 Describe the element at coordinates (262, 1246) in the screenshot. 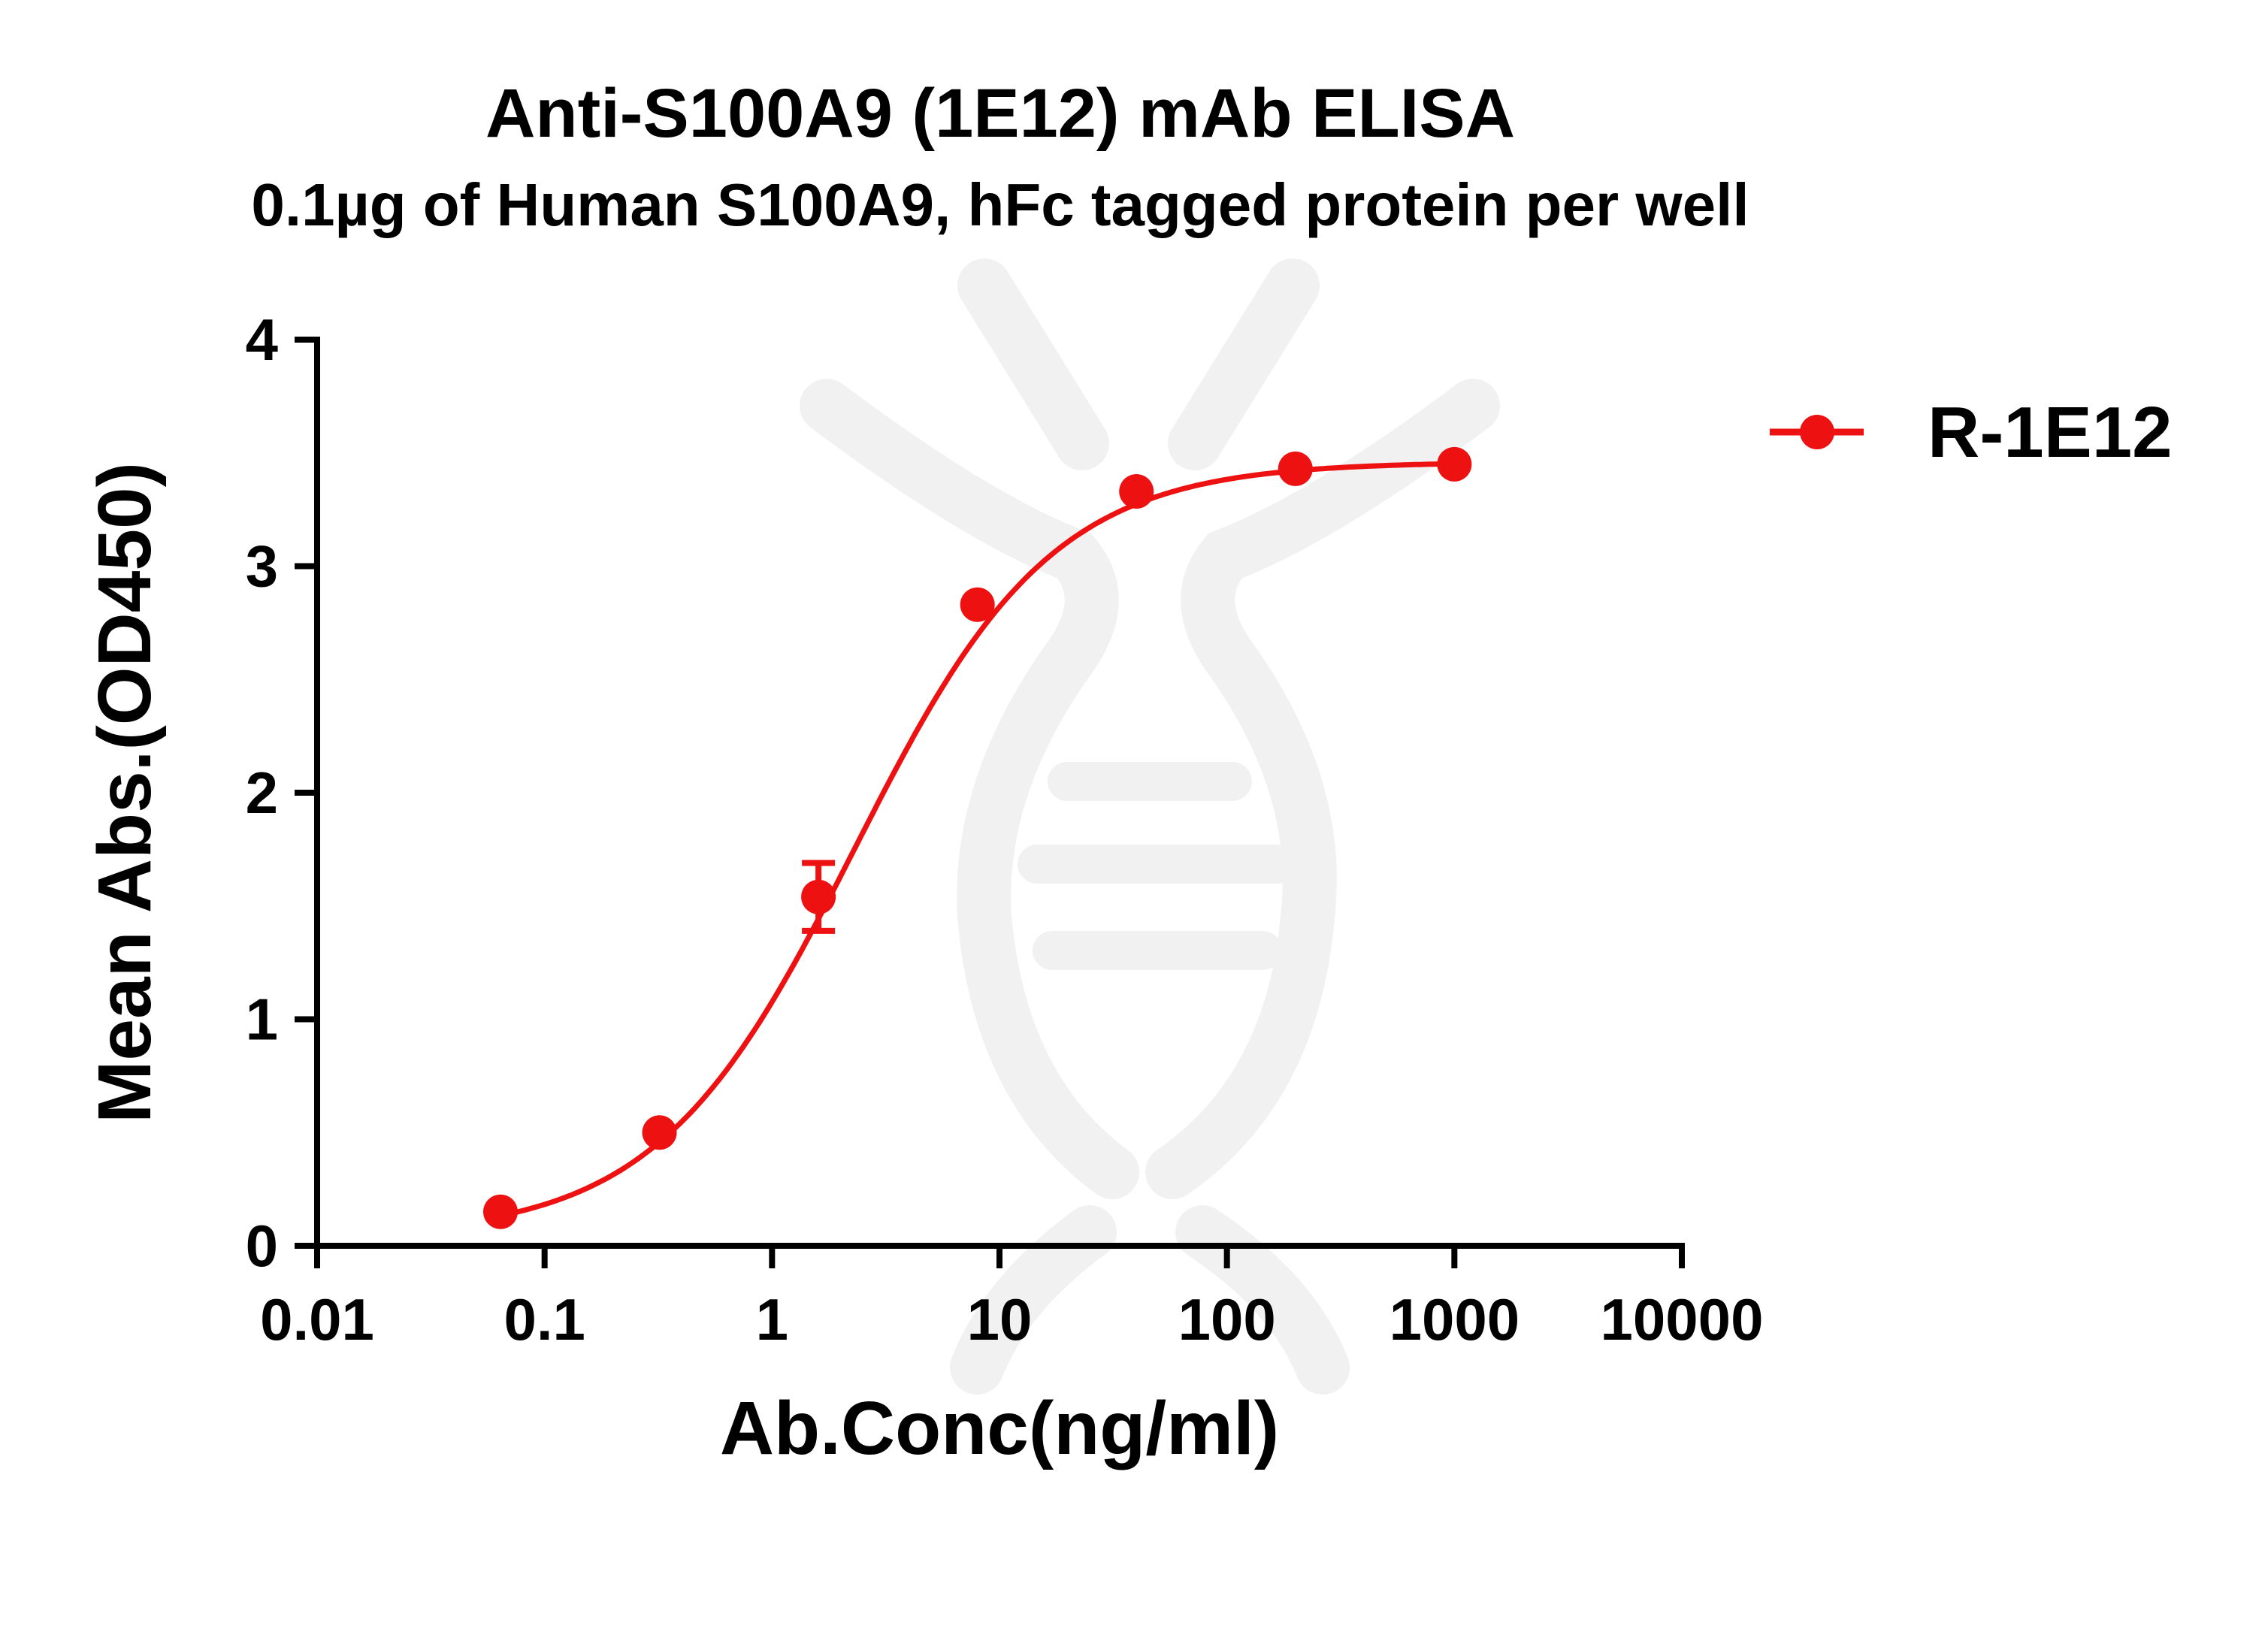

I see `y-tick-label-0: 0` at that location.